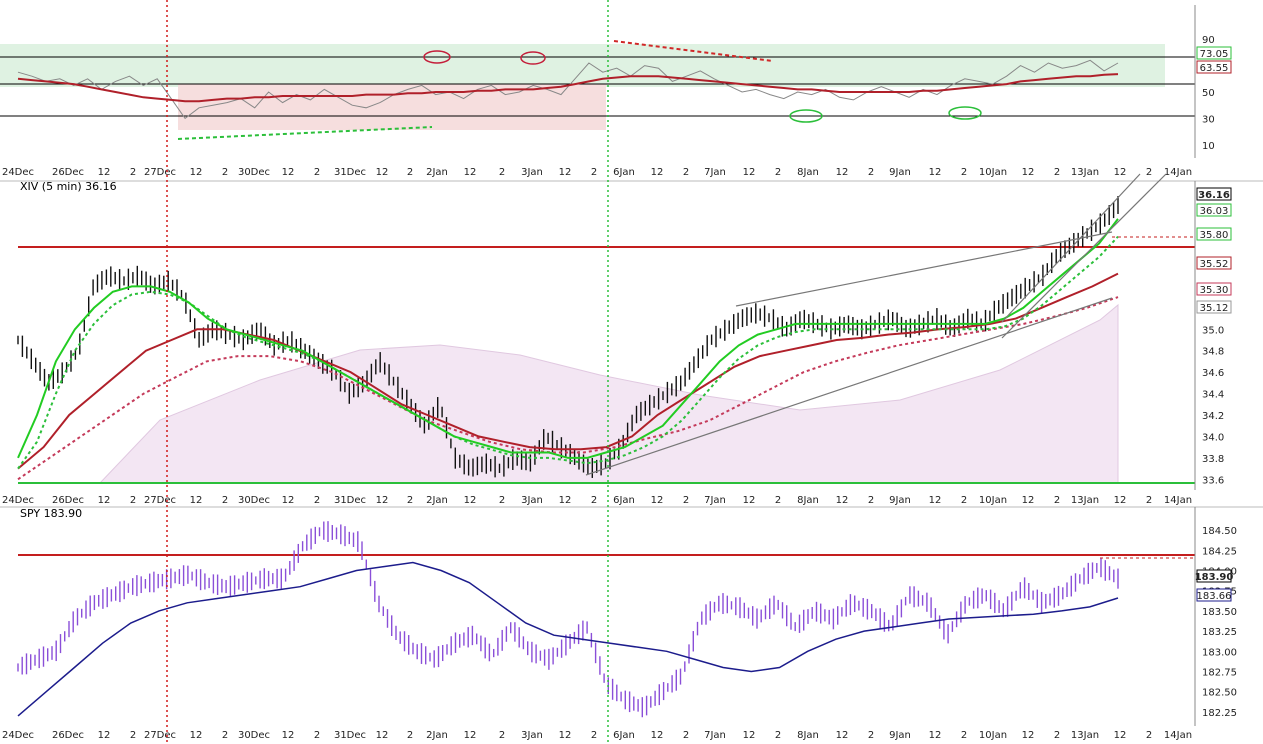 Image resolution: width=1263 pixels, height=744 pixels. I want to click on y-tick-label: 33.8, so click(1213, 459).